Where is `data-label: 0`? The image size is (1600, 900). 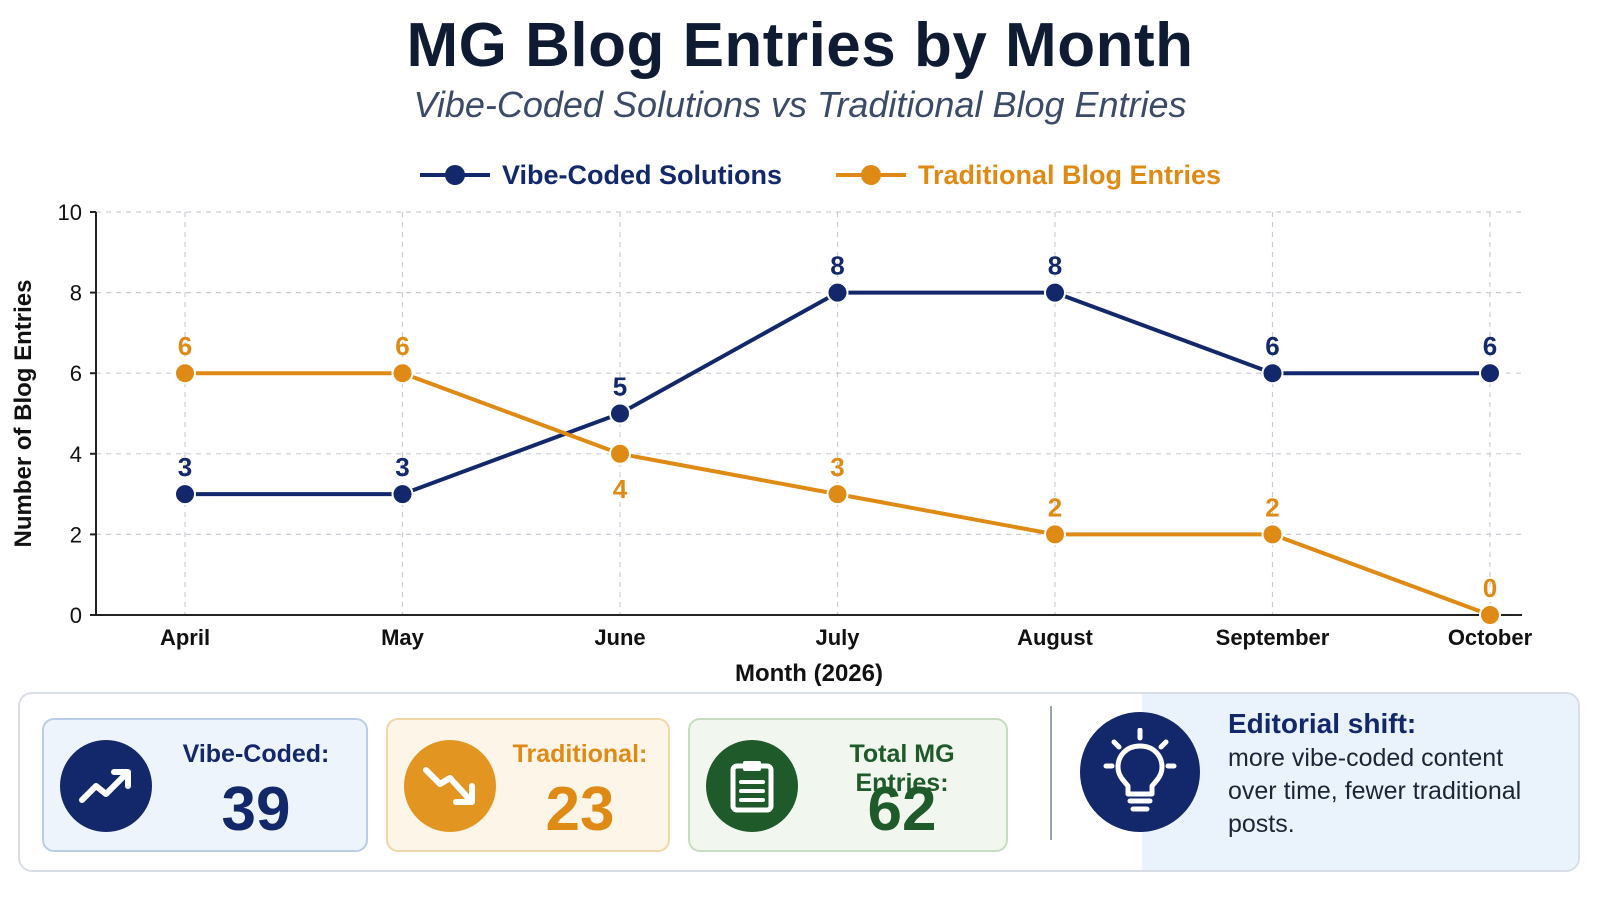
data-label: 0 is located at coordinates (1490, 588).